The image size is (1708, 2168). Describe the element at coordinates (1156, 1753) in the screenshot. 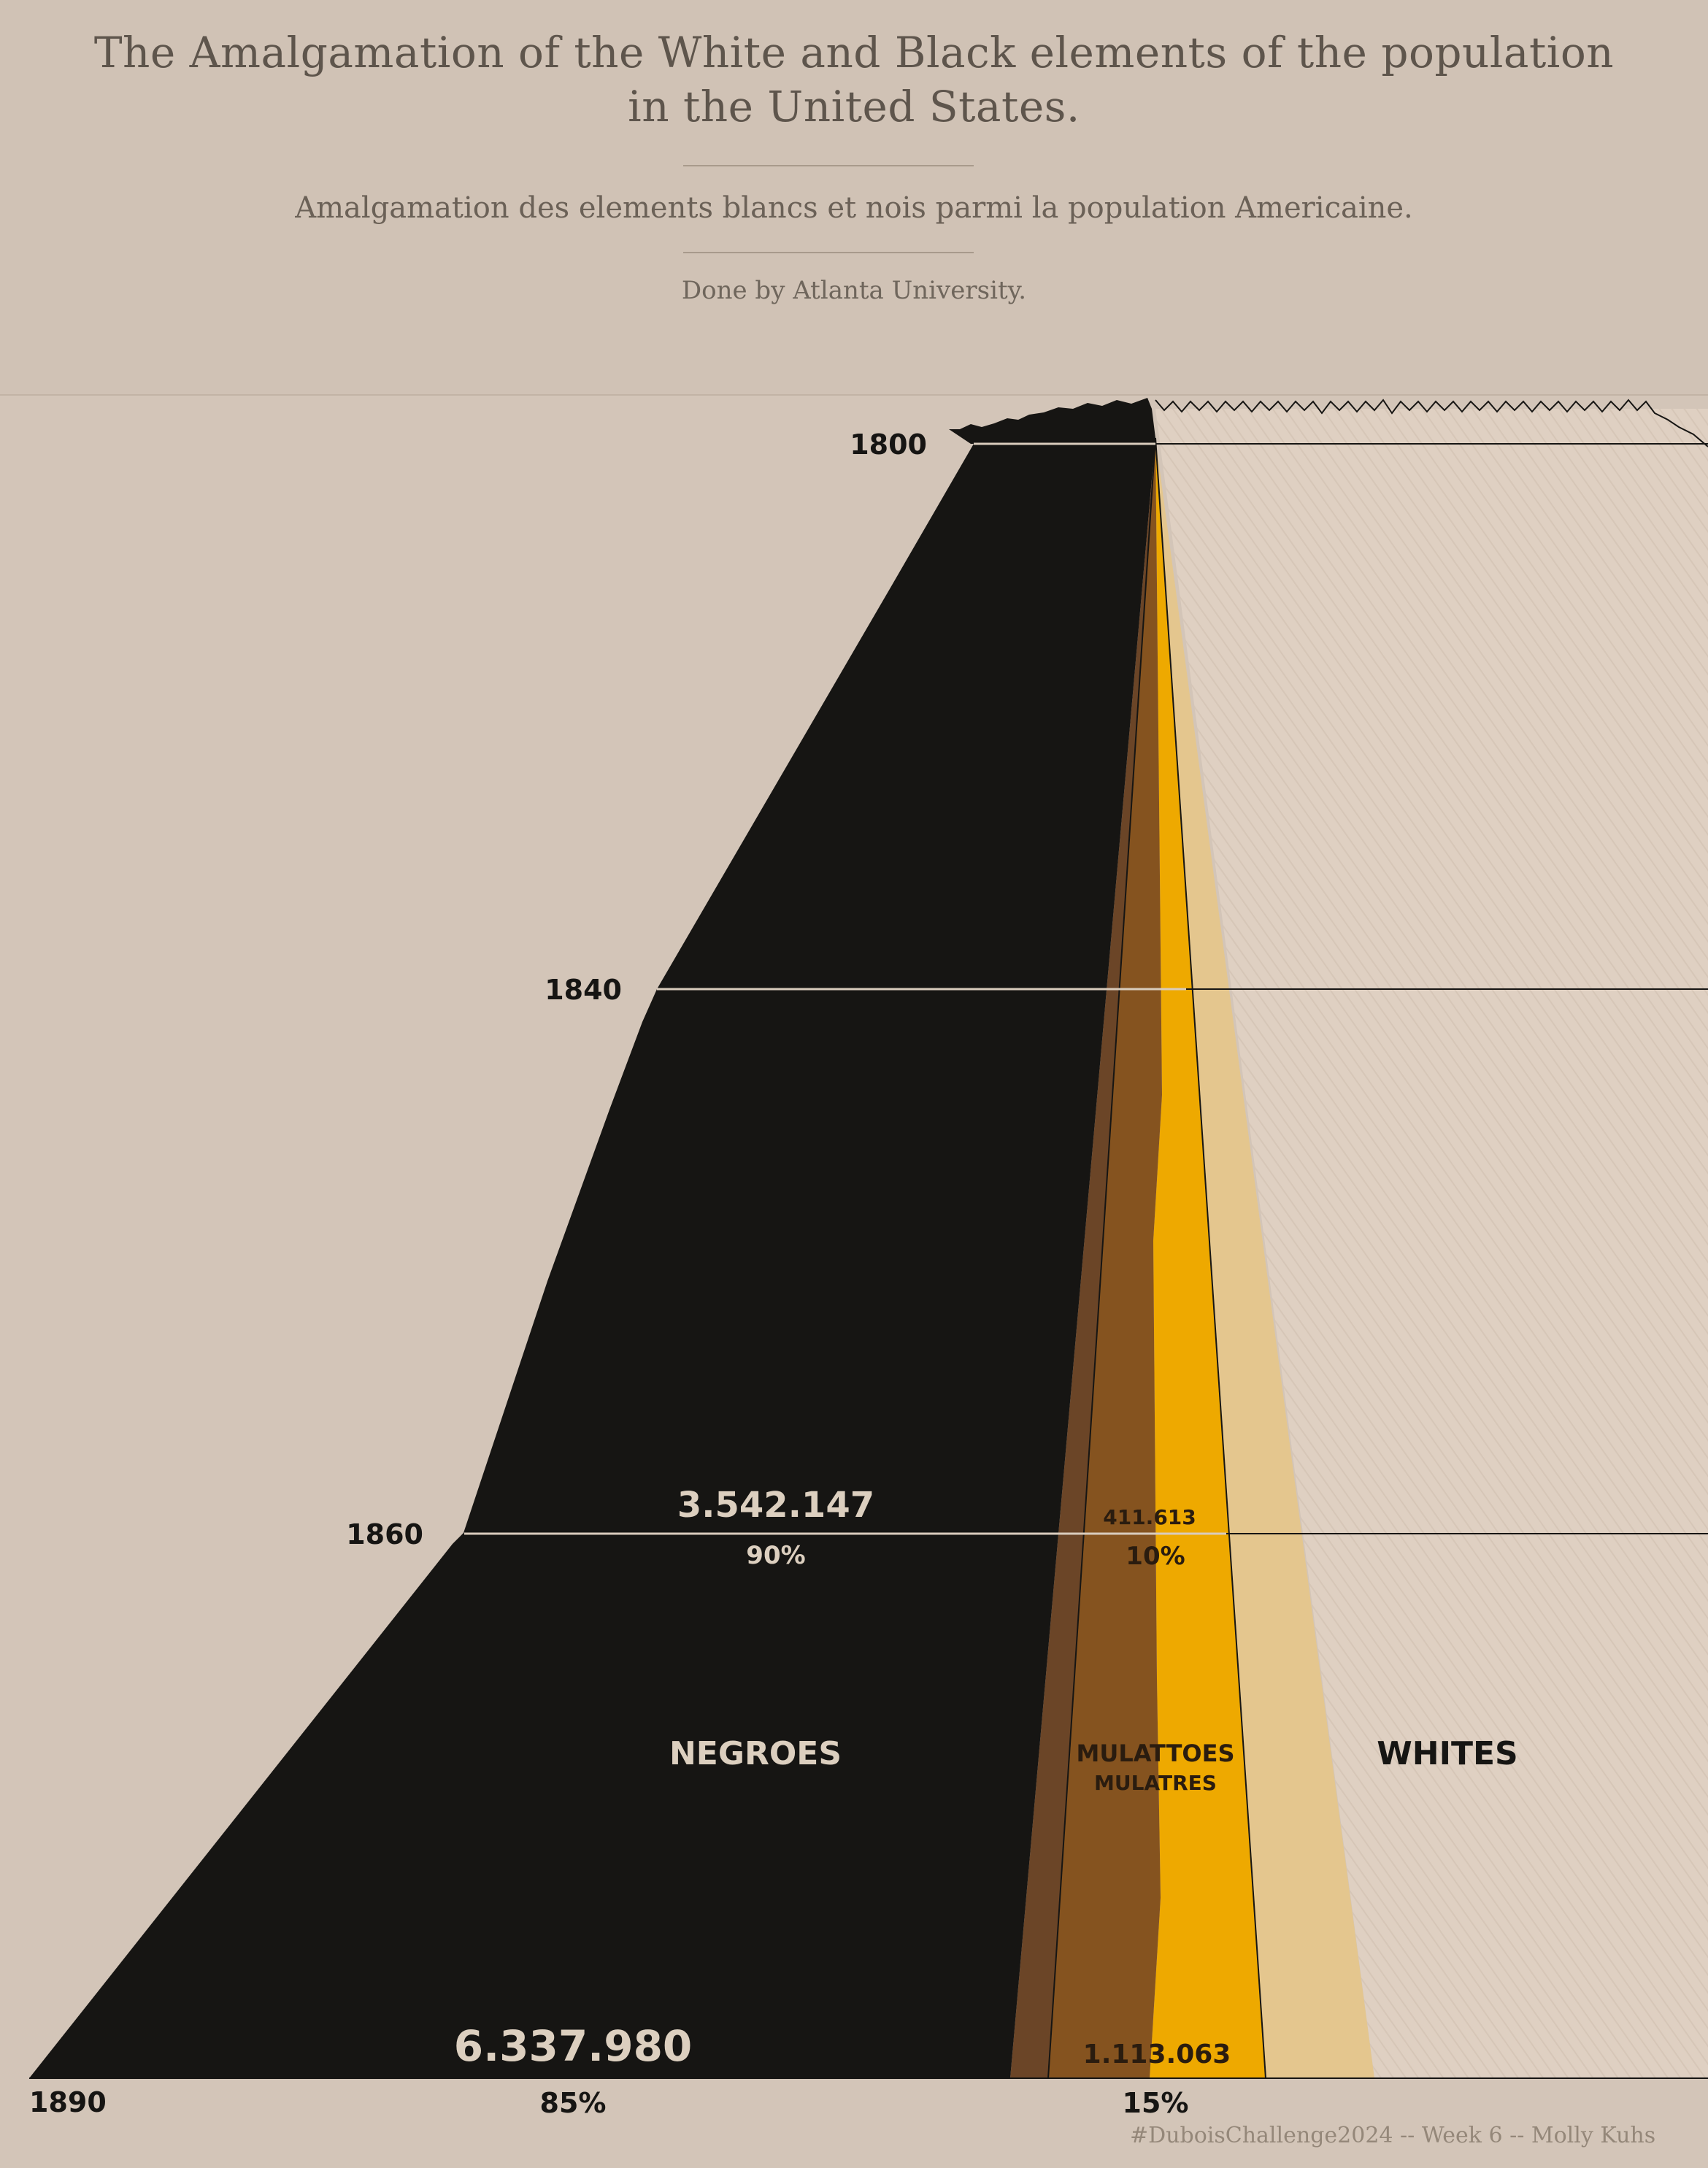

I see `category-label-mulattoes: MULATTOES` at that location.